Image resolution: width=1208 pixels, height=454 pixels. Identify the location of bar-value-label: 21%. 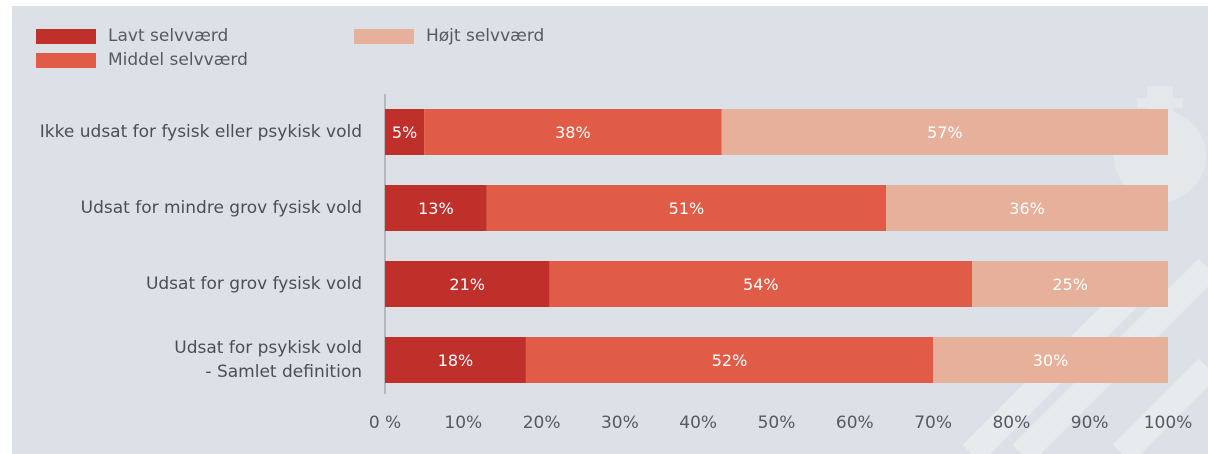
(467, 284).